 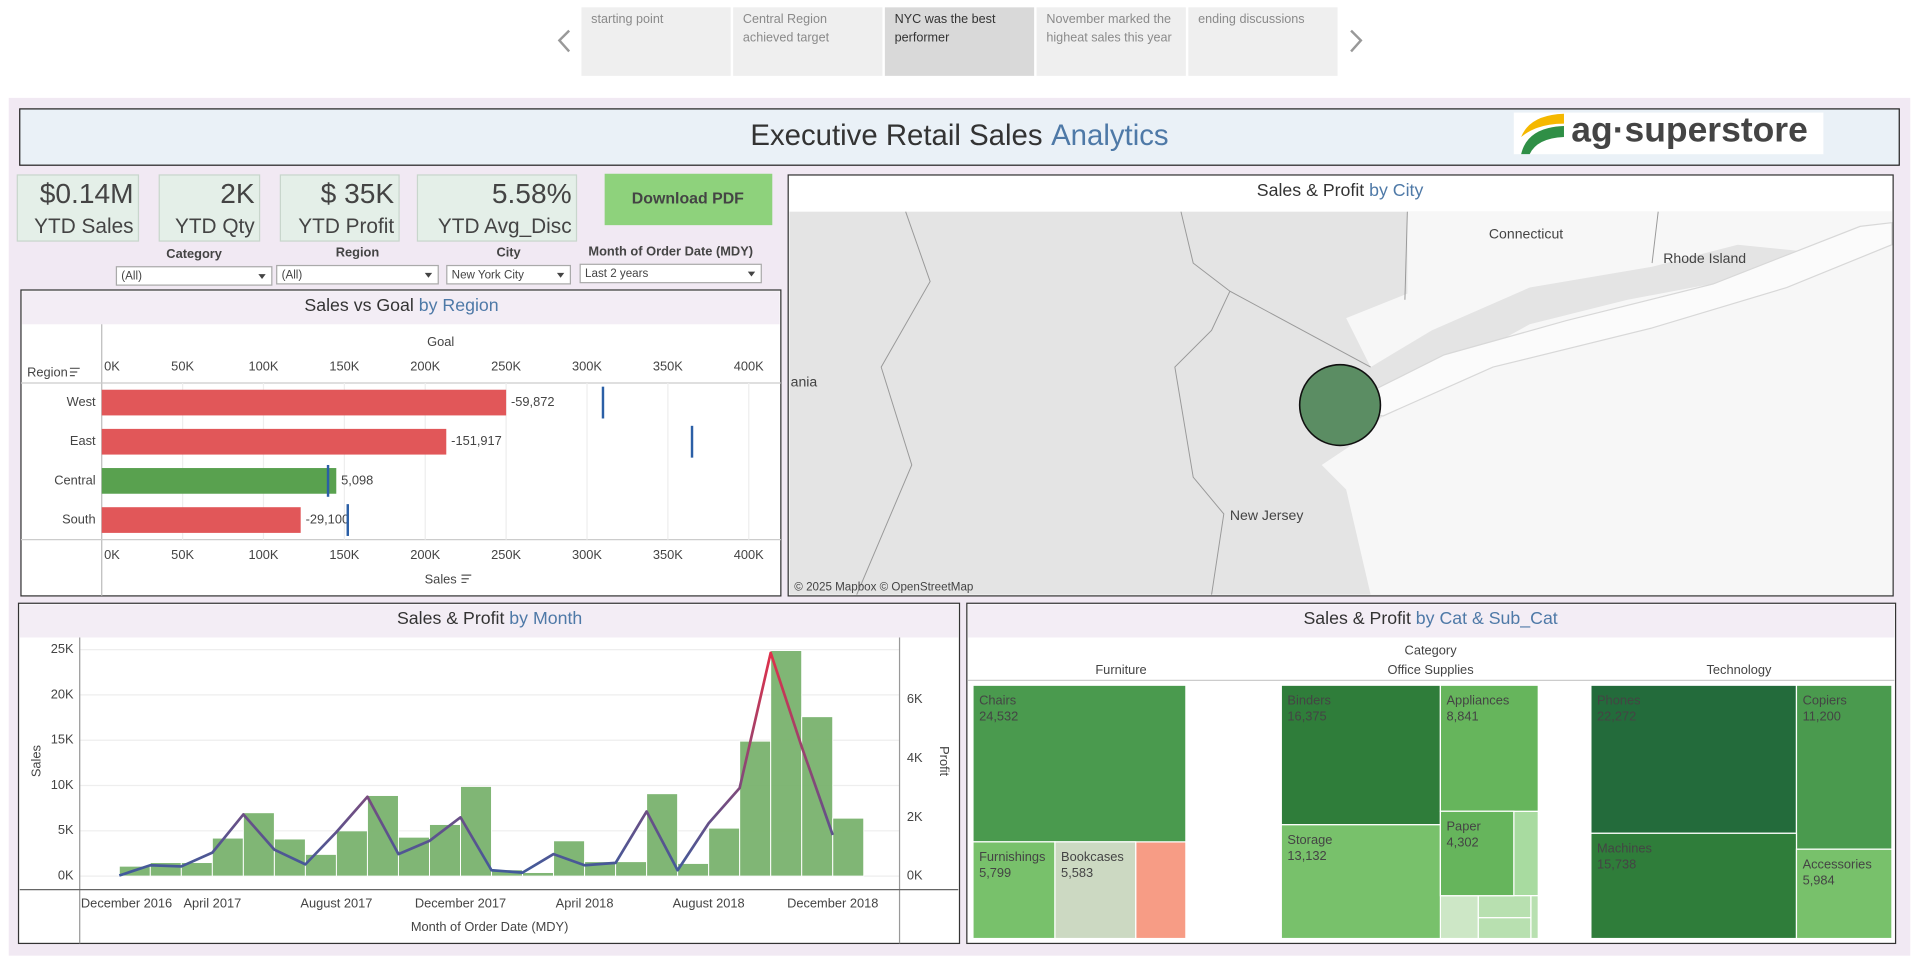 I want to click on sort-icon, so click(x=466, y=579).